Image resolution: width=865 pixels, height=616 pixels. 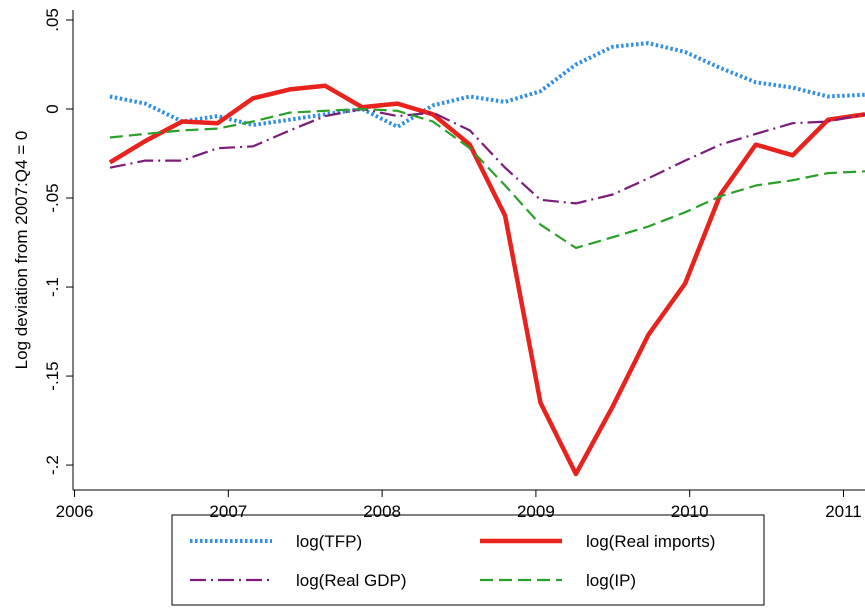 I want to click on legend-label: log(Real imports), so click(x=650, y=541).